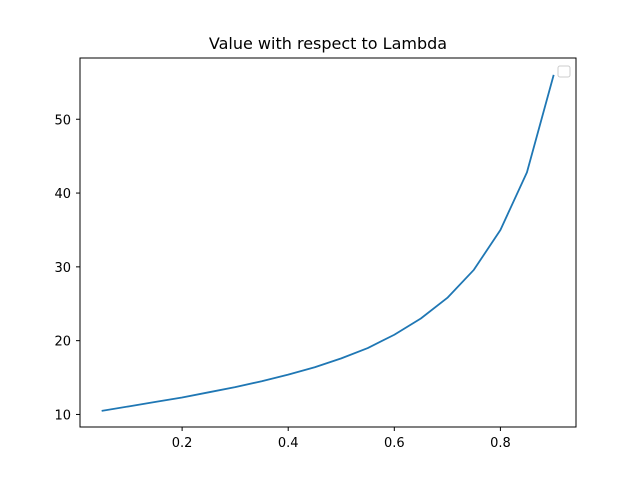 This screenshot has height=484, width=640. What do you see at coordinates (288, 443) in the screenshot?
I see `x-tick-label: 0.4` at bounding box center [288, 443].